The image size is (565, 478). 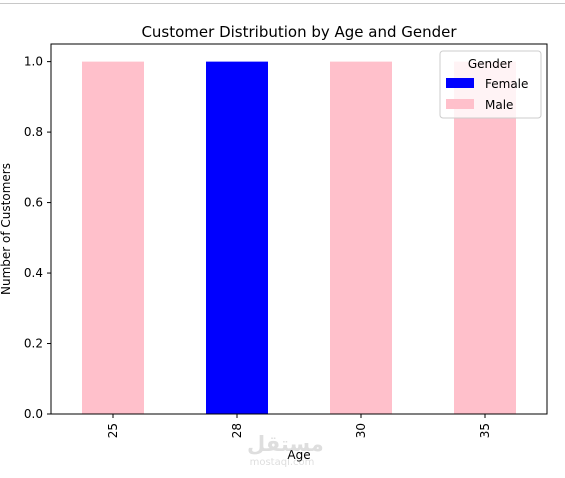 I want to click on y-tick-label: 0.6, so click(x=33, y=203).